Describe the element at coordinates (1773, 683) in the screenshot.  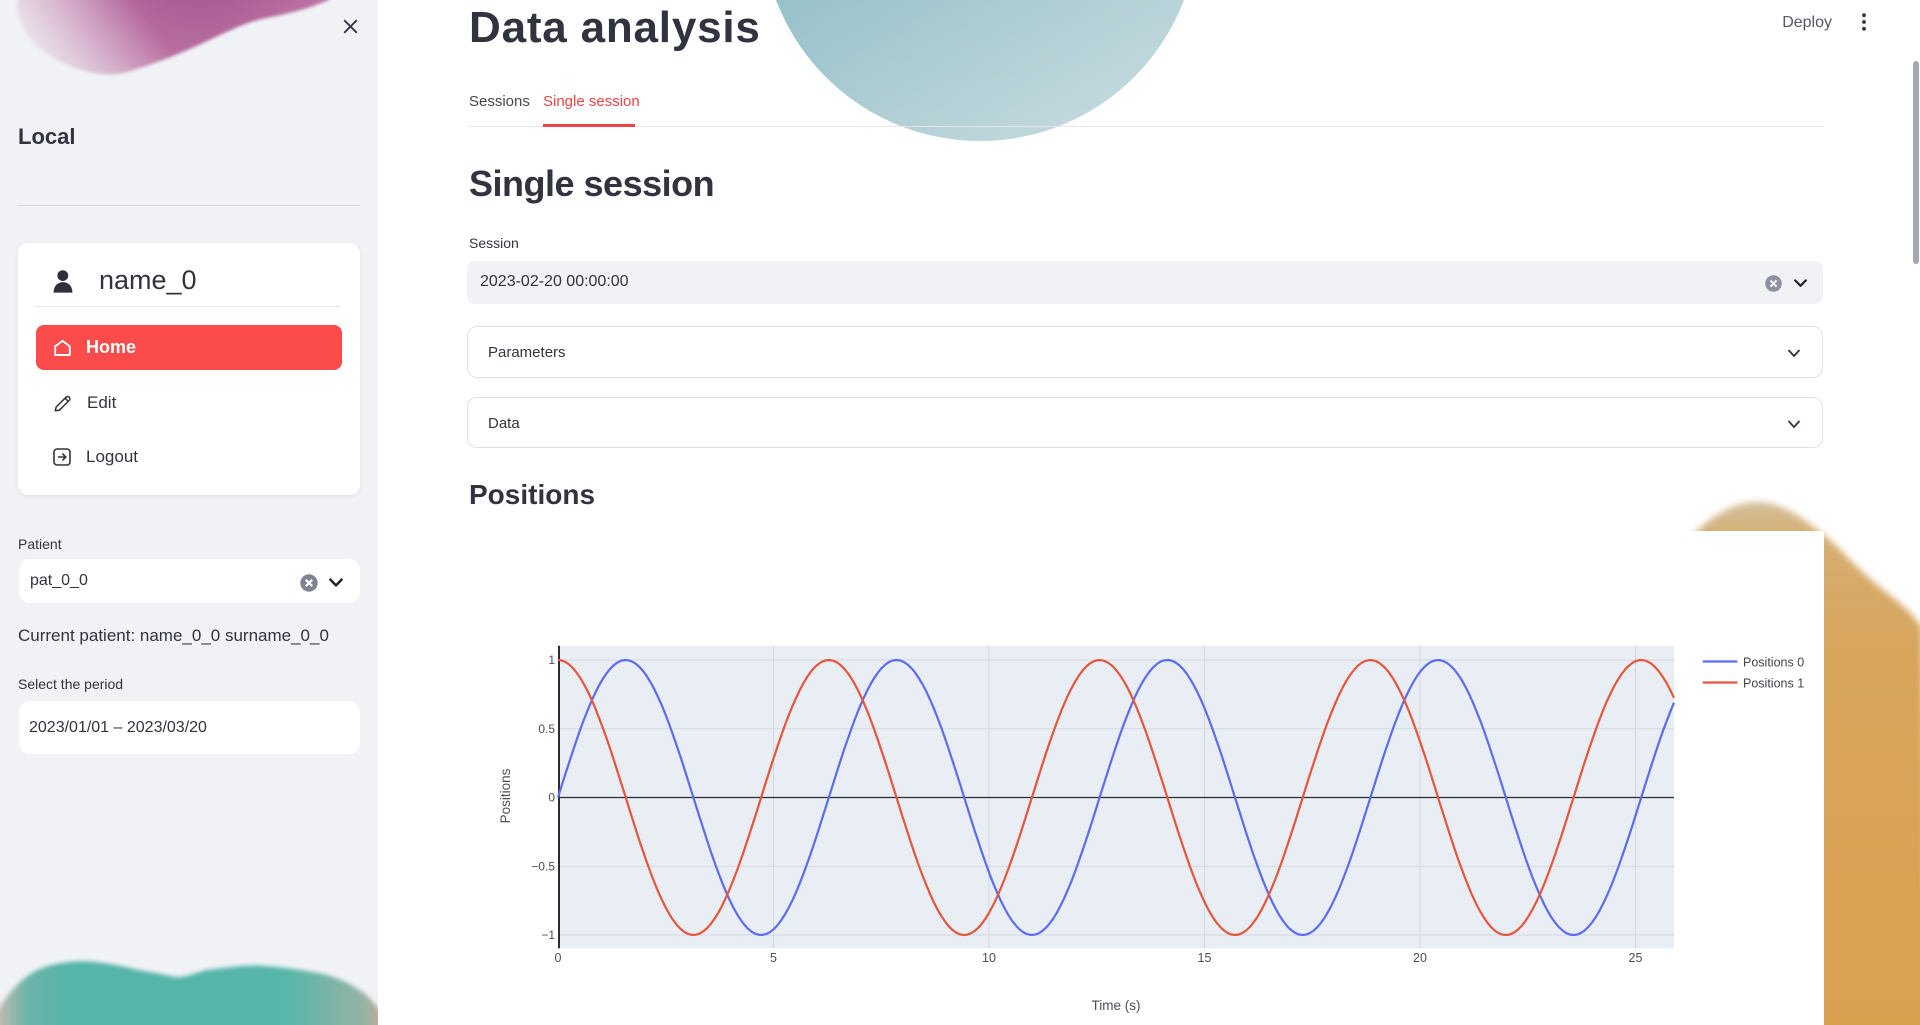
I see `svg-text: Positions 1` at that location.